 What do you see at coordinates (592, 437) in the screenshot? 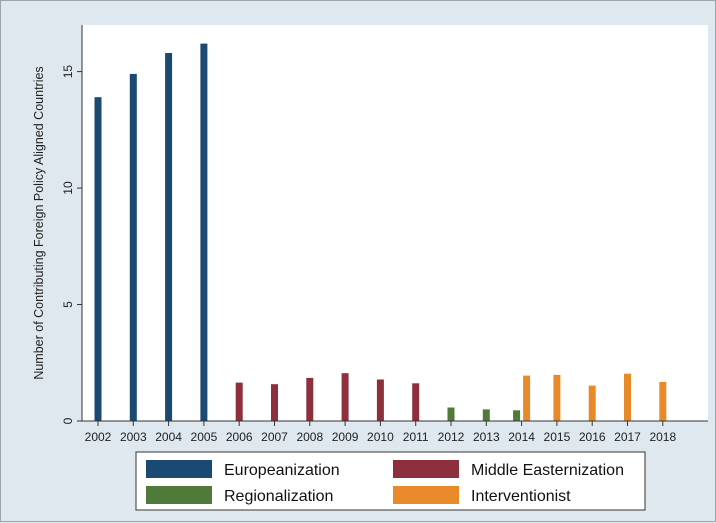
I see `x-tick-label-2016: 2016` at bounding box center [592, 437].